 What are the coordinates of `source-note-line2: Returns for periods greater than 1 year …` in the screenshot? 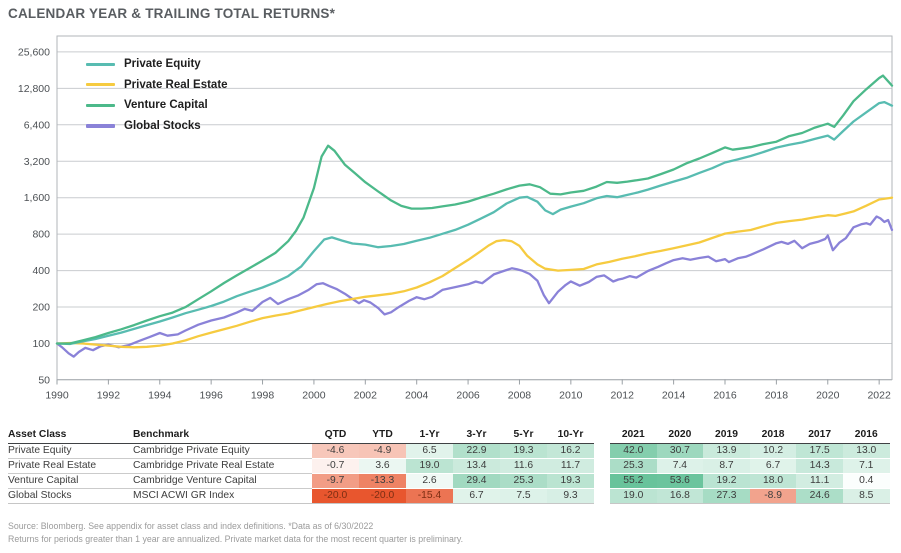 It's located at (236, 538).